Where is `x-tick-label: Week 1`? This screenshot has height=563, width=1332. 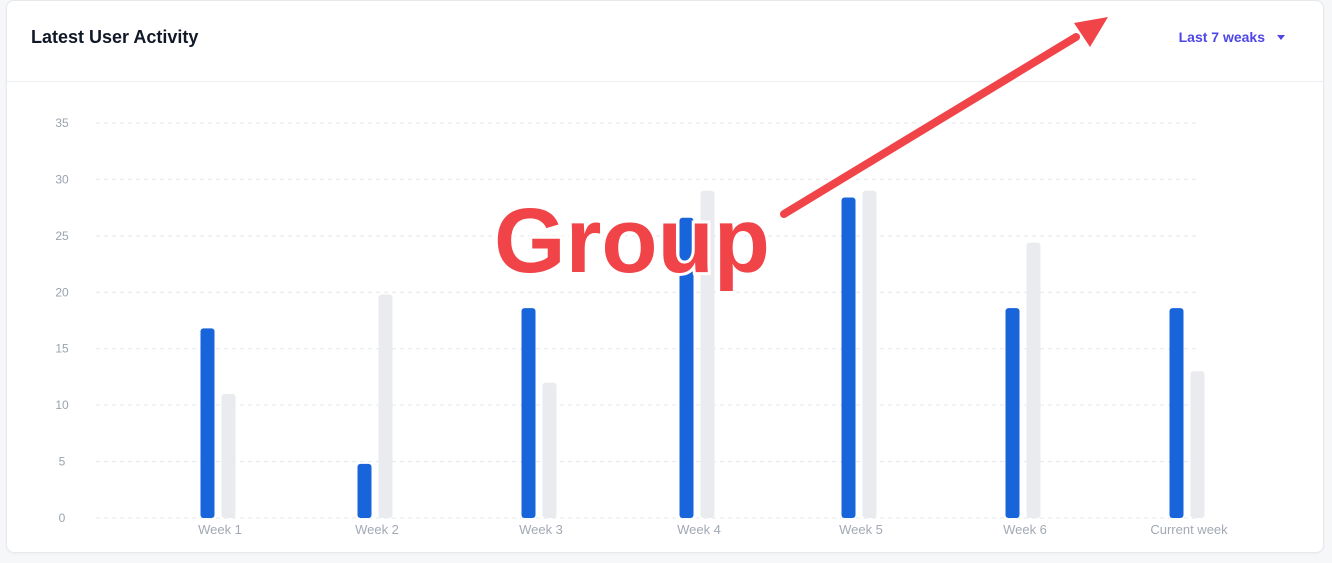
x-tick-label: Week 1 is located at coordinates (220, 529).